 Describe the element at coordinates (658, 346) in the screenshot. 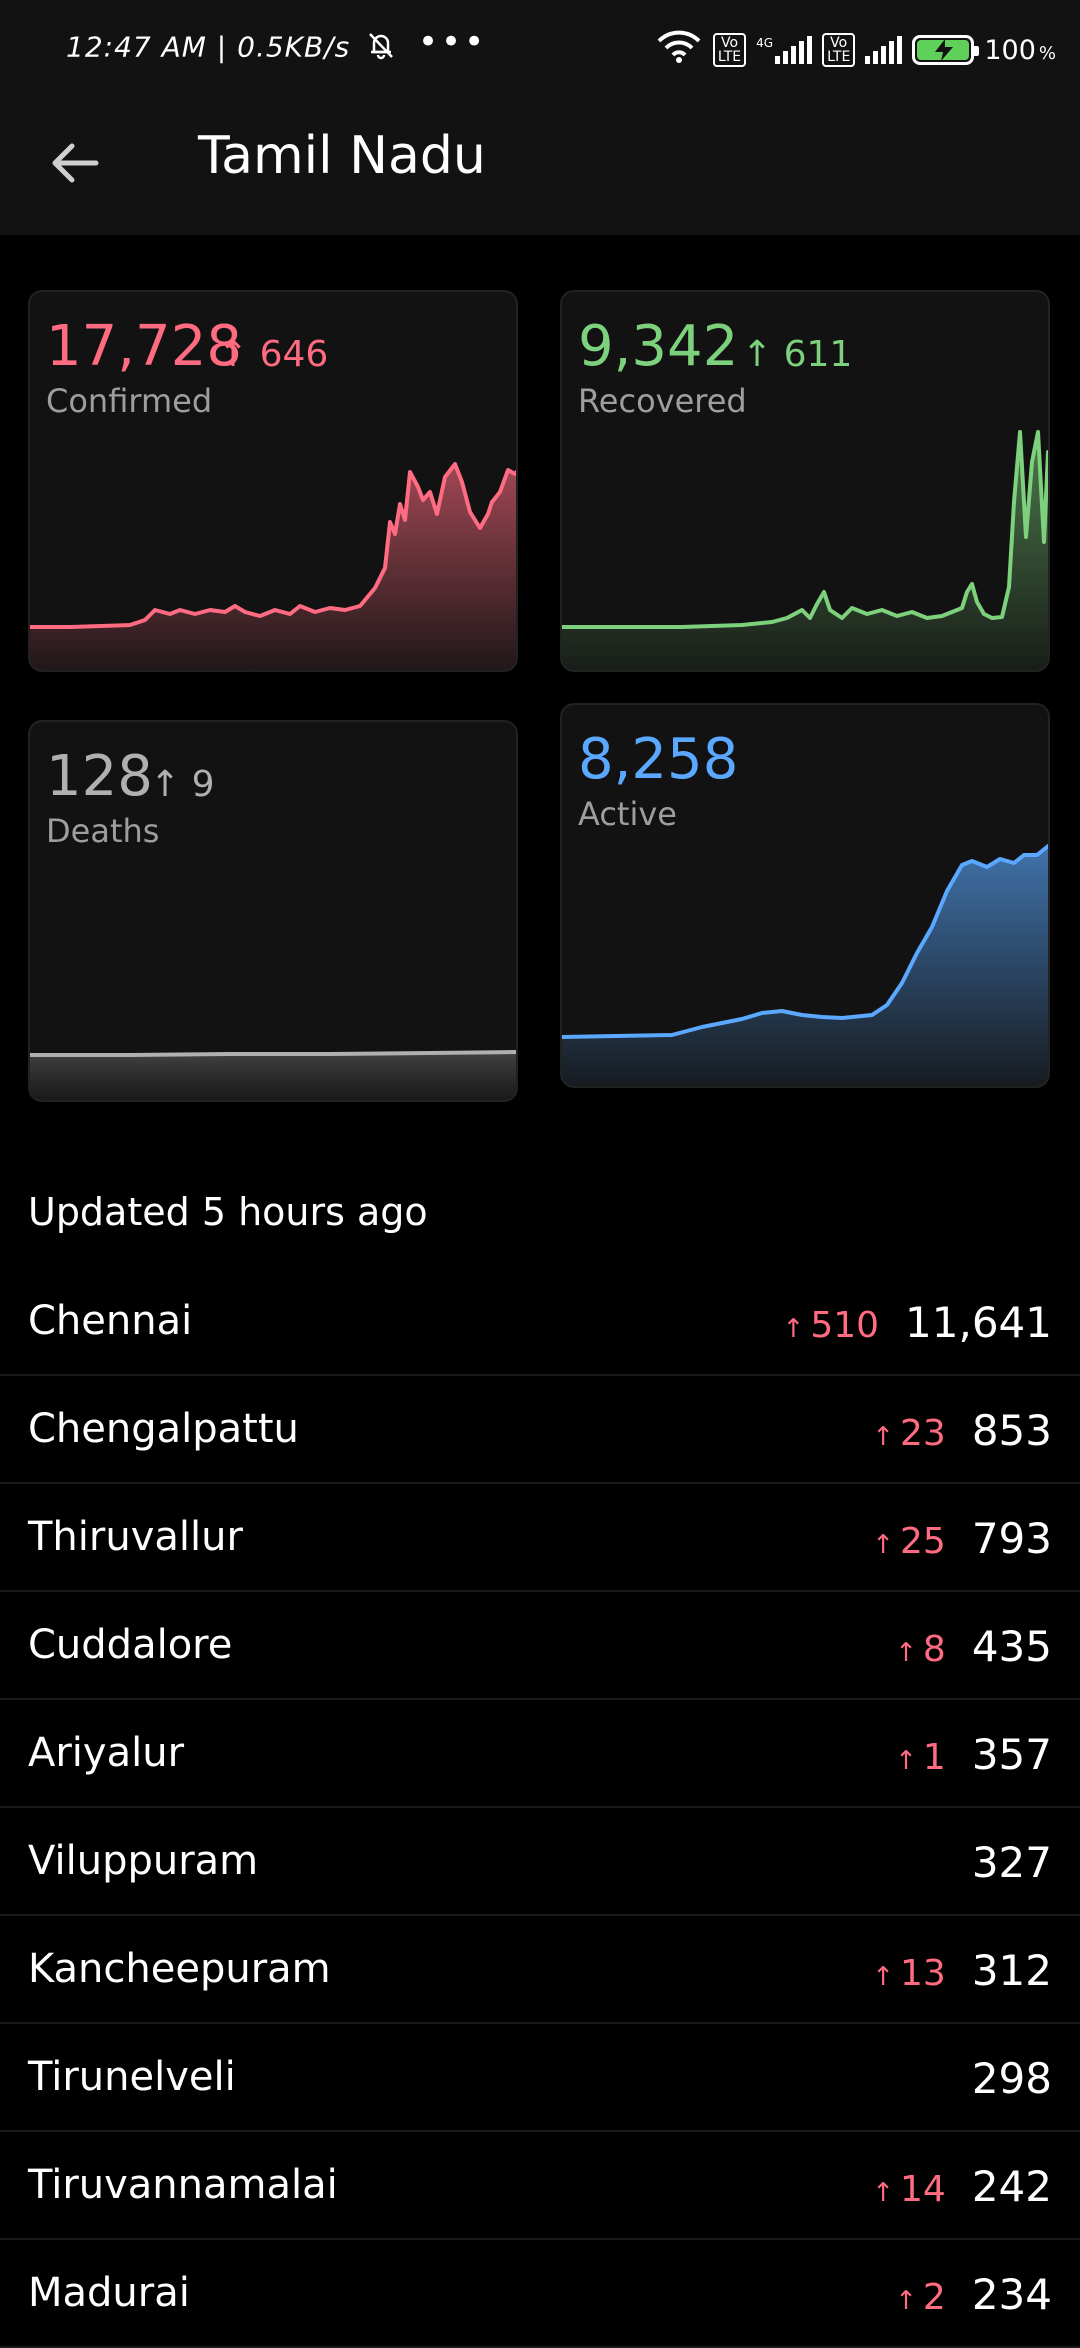

I see `recovered-value: 9,342` at that location.